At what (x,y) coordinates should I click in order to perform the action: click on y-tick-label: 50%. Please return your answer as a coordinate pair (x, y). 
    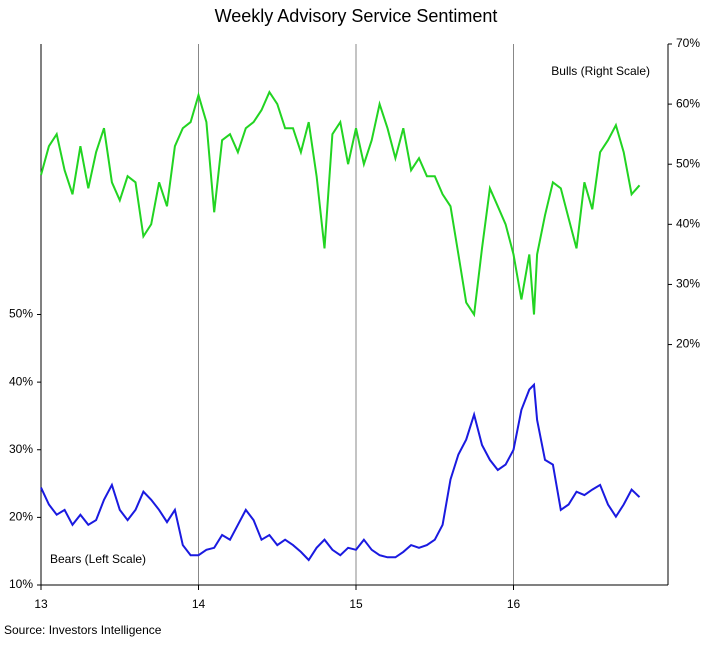
    Looking at the image, I should click on (21, 314).